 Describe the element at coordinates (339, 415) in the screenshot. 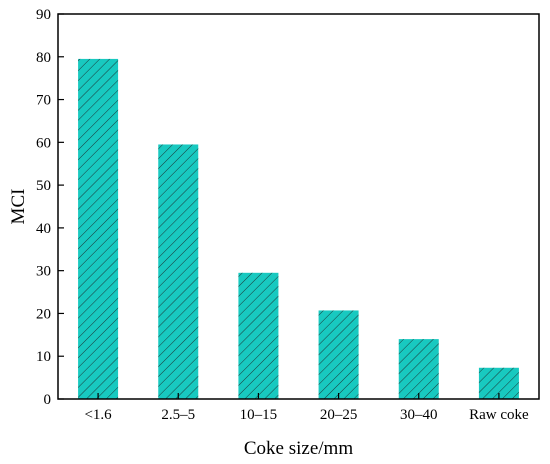

I see `x-tick-label: 20–25` at that location.